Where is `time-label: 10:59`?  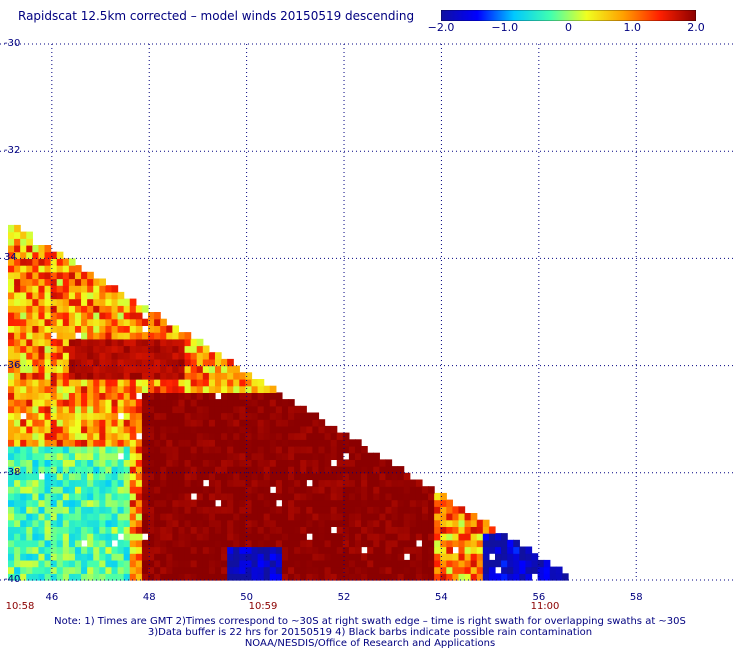 time-label: 10:59 is located at coordinates (263, 606).